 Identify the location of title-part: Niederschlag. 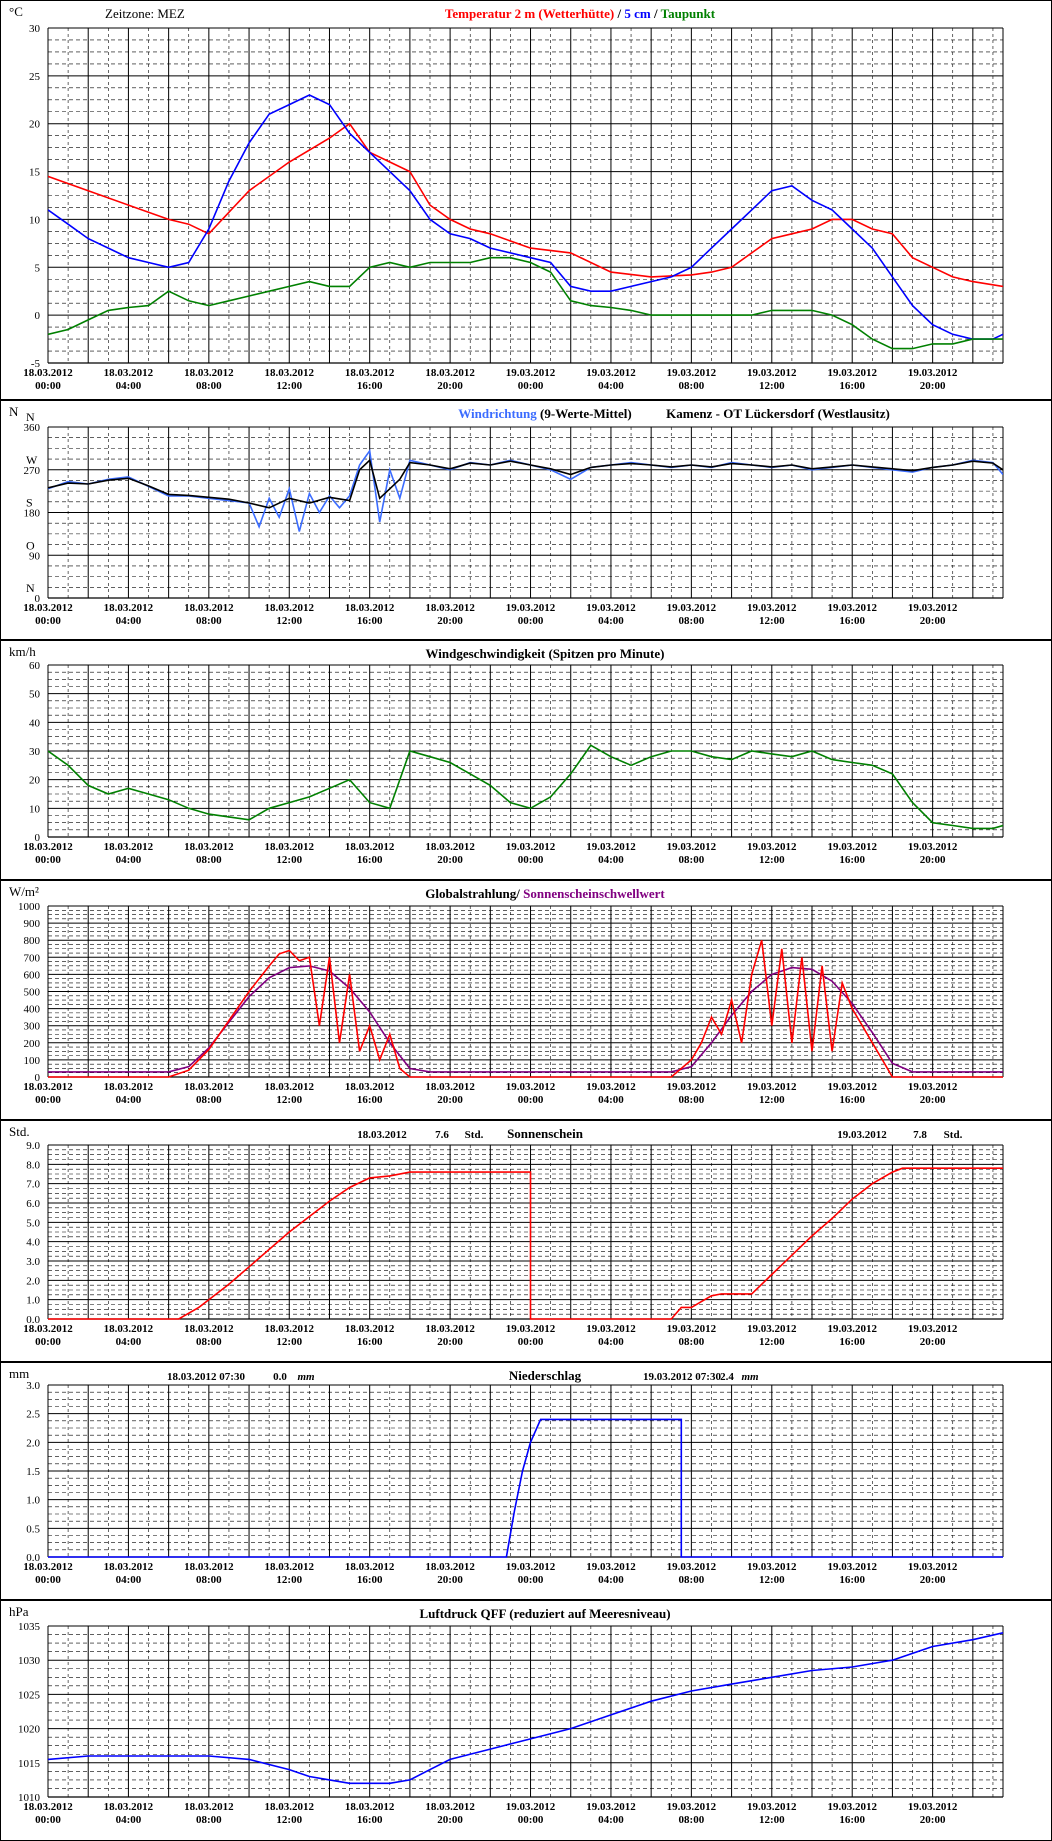
(545, 1375).